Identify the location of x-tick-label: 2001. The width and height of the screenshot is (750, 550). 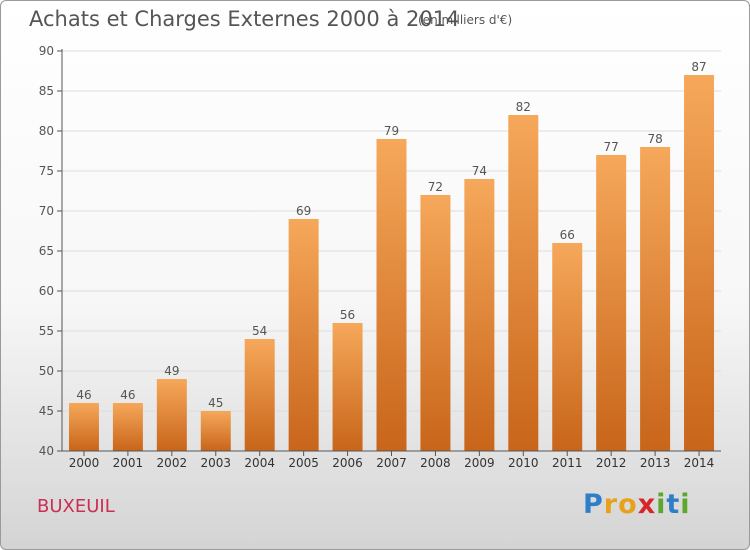
(128, 463).